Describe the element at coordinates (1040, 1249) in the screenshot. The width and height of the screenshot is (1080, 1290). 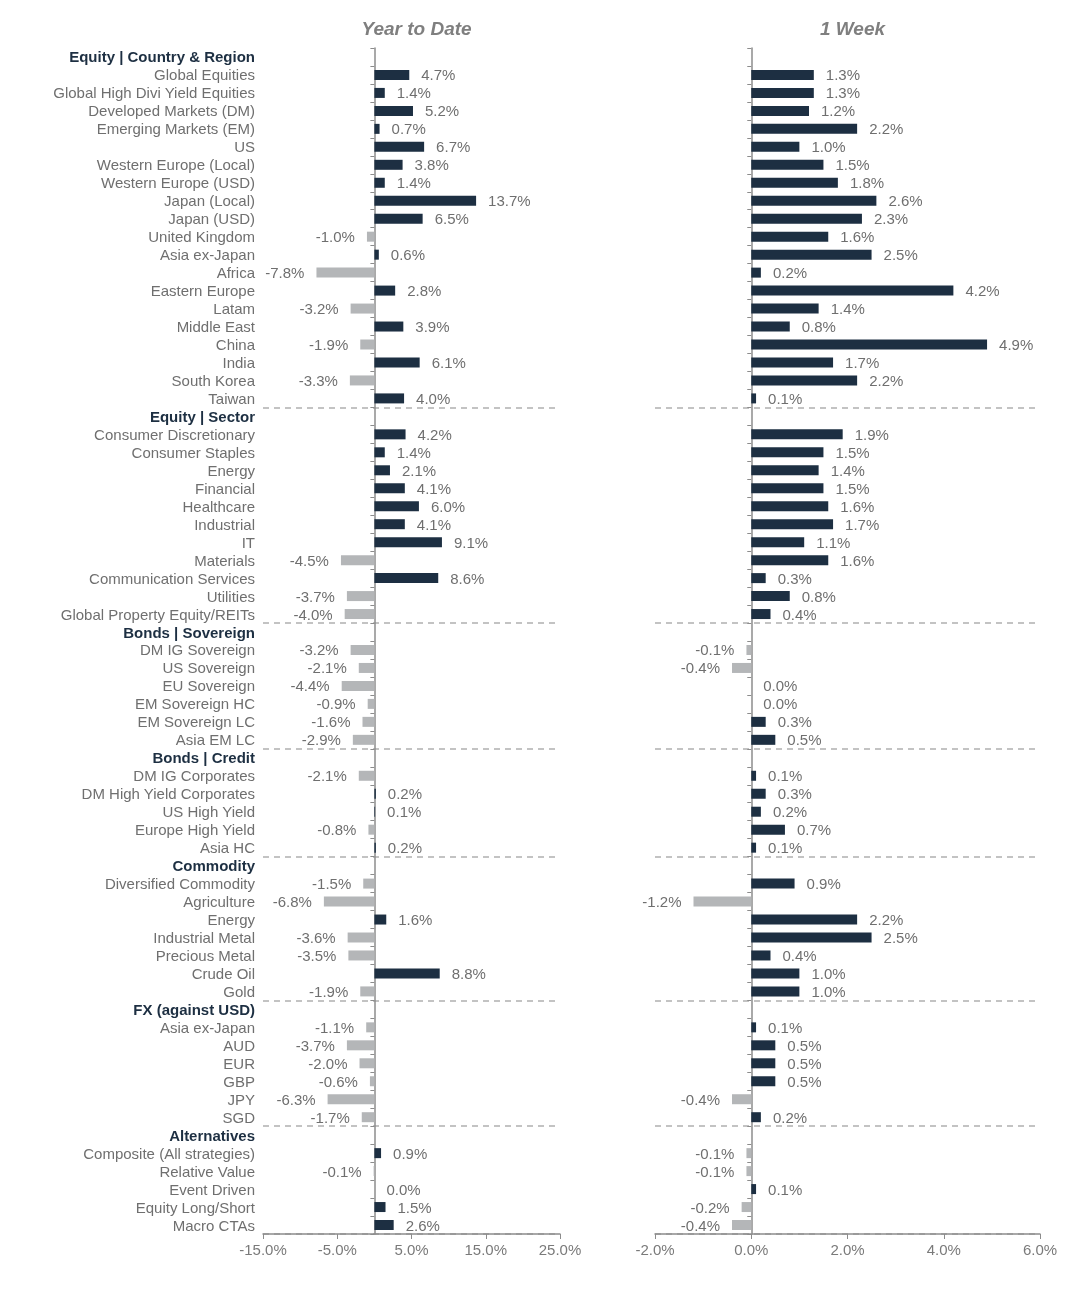
I see `x-tick-label: 6.0%` at that location.